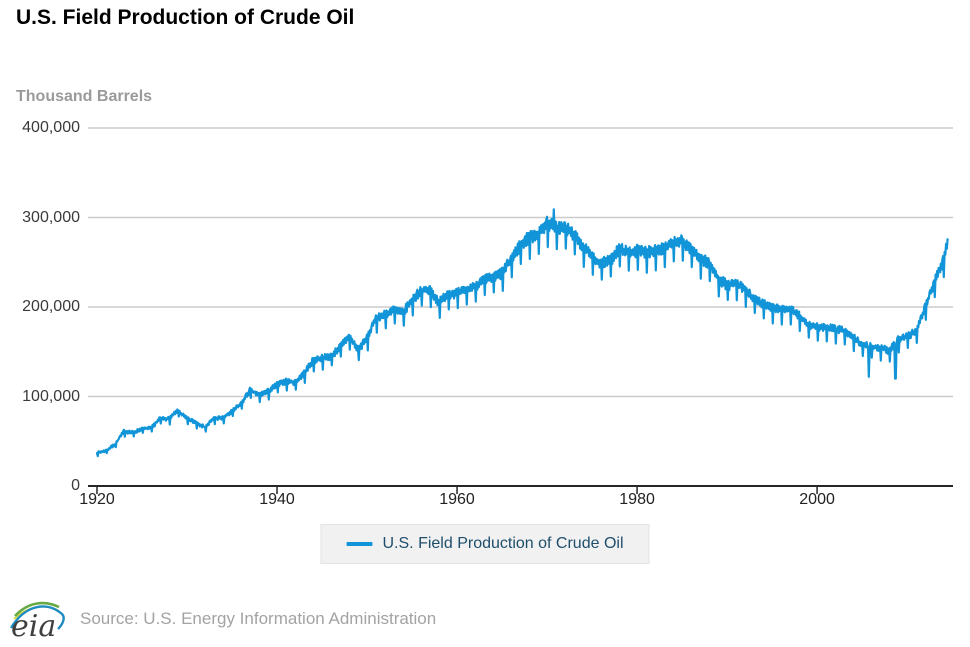 The height and width of the screenshot is (647, 970). What do you see at coordinates (457, 499) in the screenshot?
I see `x-tick-label: 1960` at bounding box center [457, 499].